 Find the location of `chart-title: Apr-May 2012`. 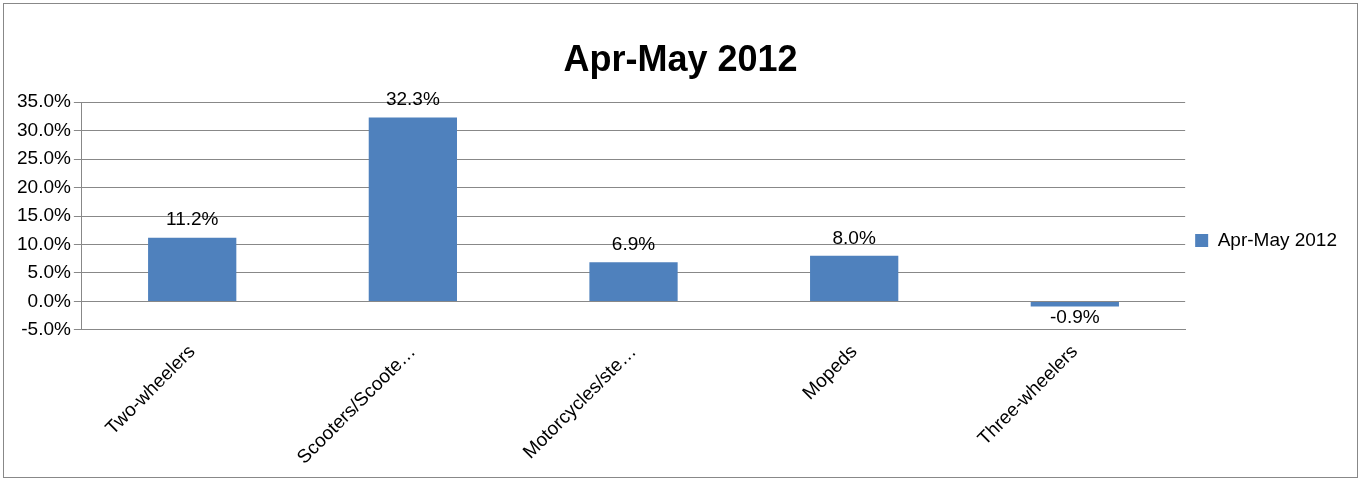

chart-title: Apr-May 2012 is located at coordinates (680, 58).